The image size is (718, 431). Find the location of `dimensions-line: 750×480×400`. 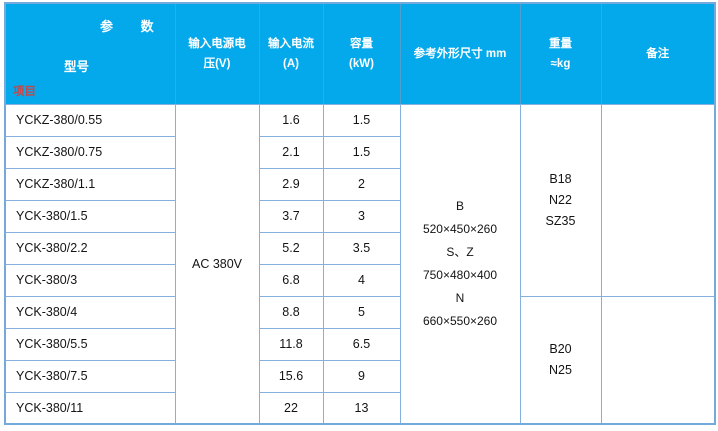

dimensions-line: 750×480×400 is located at coordinates (460, 274).